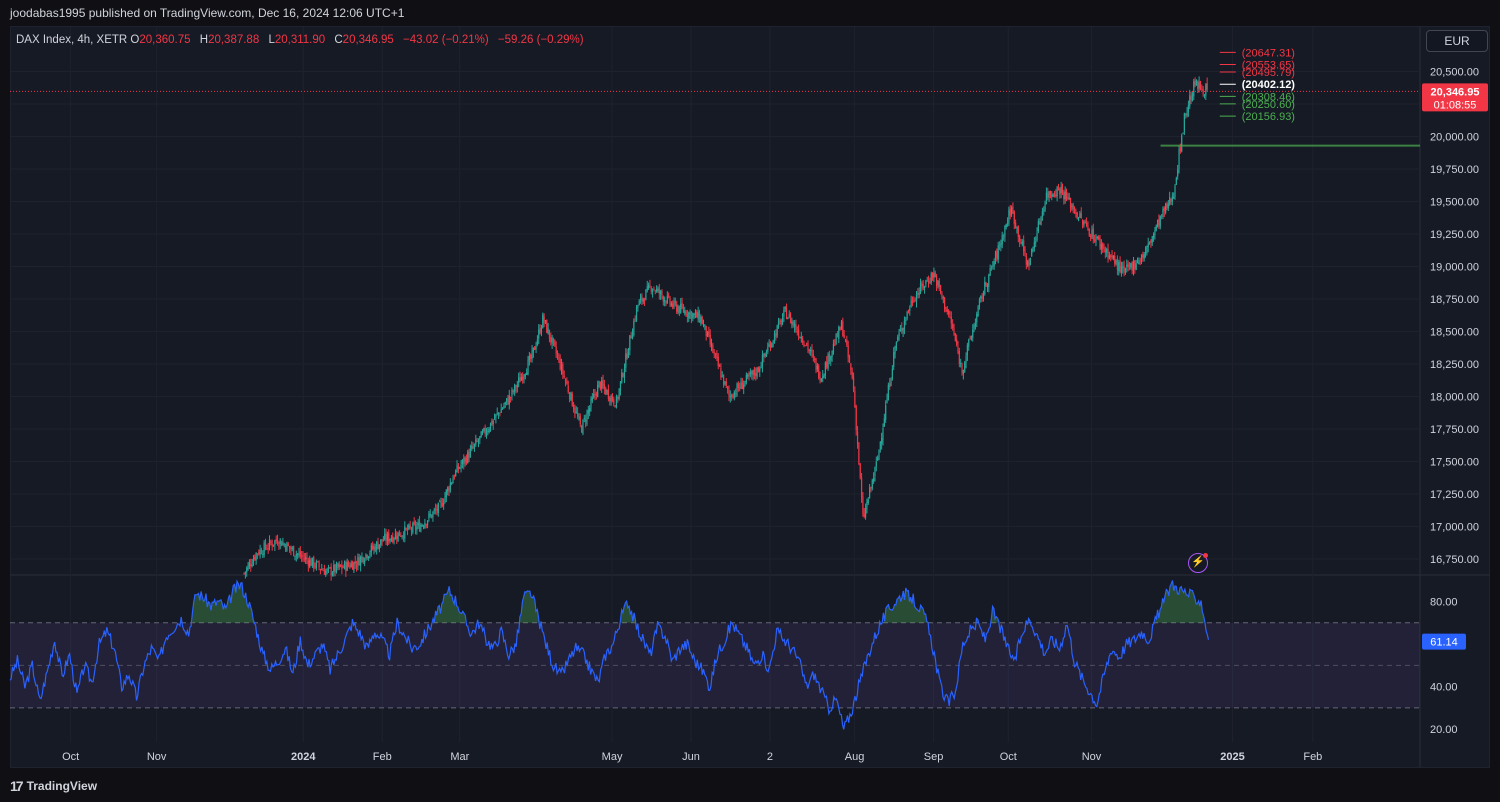 This screenshot has height=802, width=1500. What do you see at coordinates (1454, 333) in the screenshot?
I see `price-tick-label: 18,500.00` at bounding box center [1454, 333].